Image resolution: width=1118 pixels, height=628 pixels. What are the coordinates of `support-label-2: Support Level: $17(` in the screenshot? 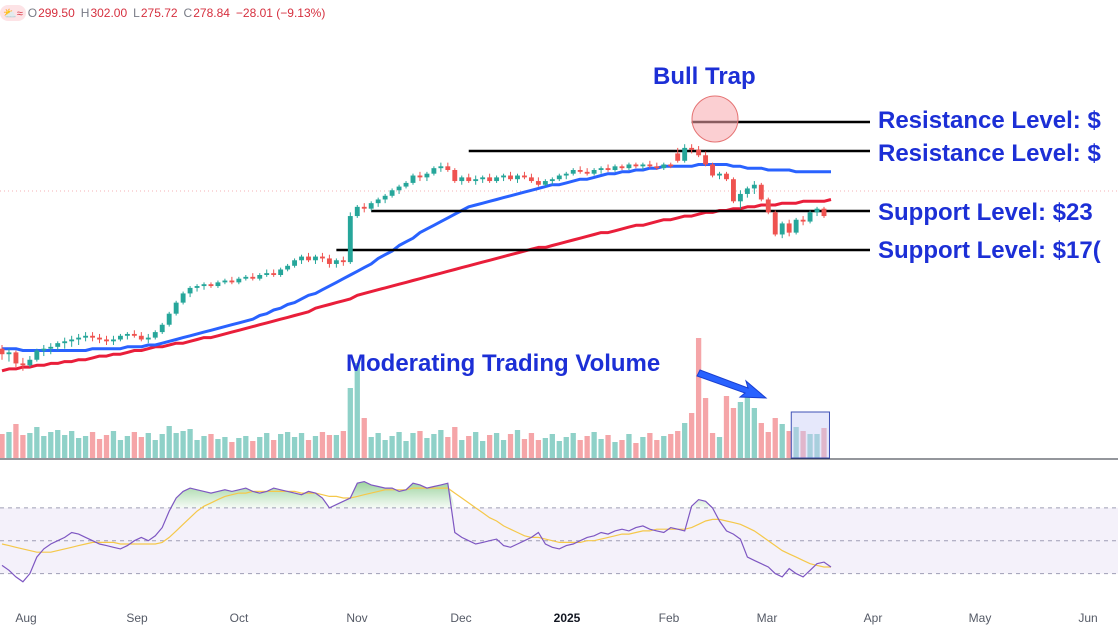 It's located at (989, 250).